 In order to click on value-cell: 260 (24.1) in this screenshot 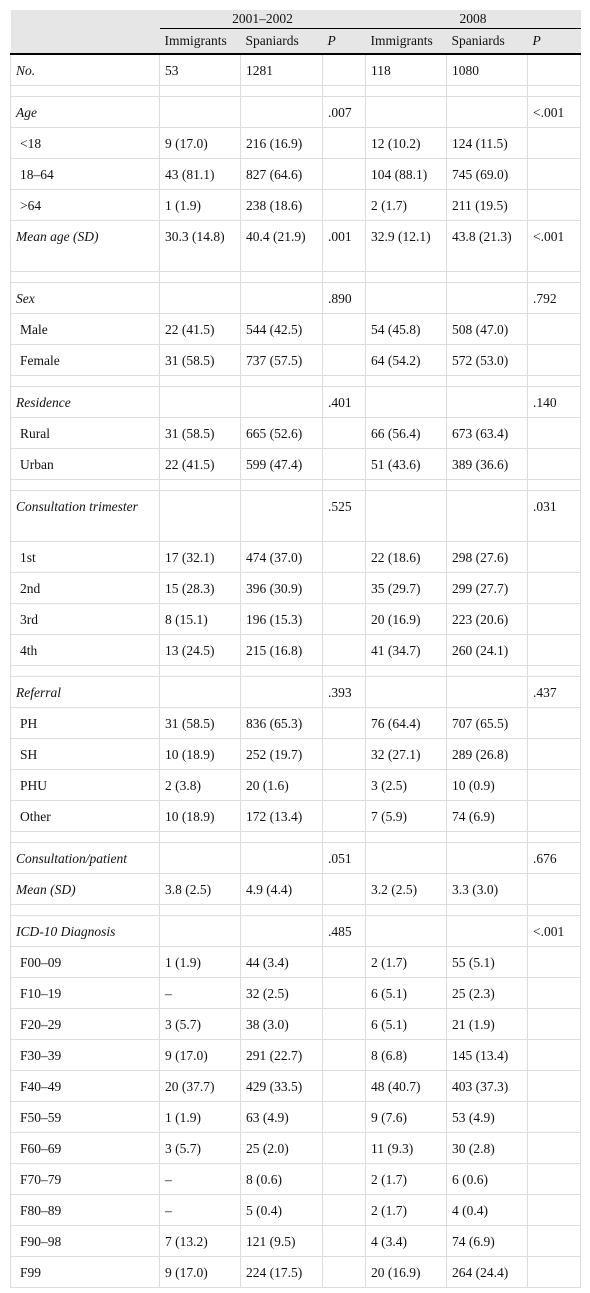, I will do `click(487, 650)`.